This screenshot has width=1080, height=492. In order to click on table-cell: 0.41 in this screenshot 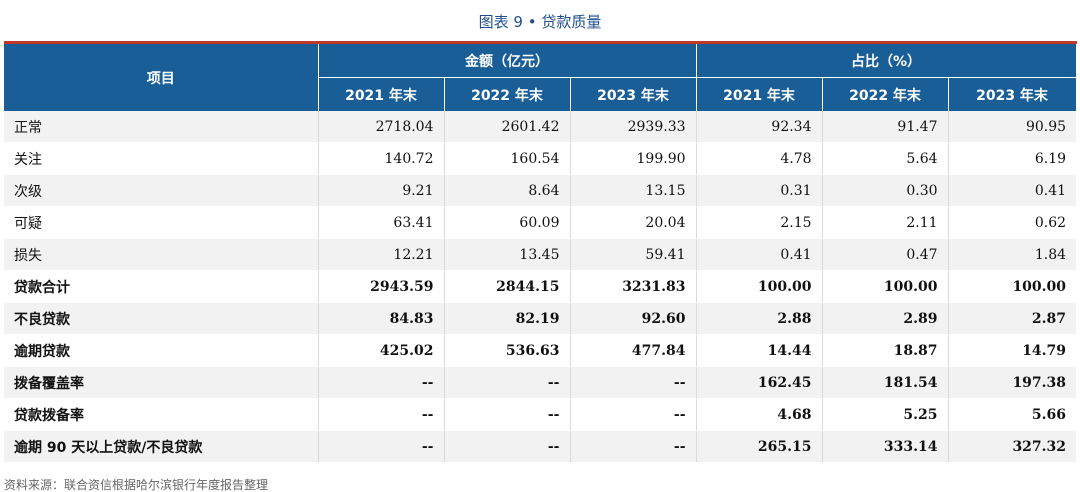, I will do `click(759, 254)`.